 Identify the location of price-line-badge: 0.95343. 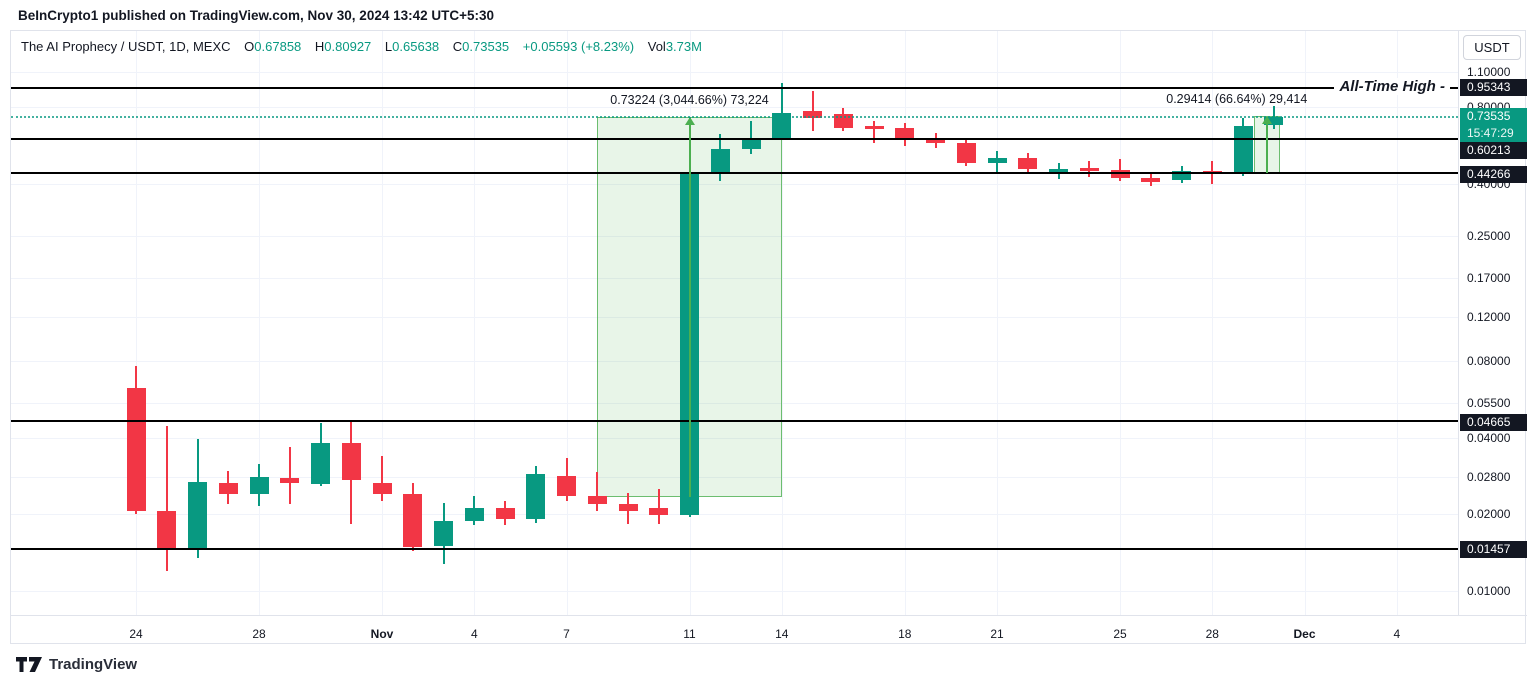
(1493, 88).